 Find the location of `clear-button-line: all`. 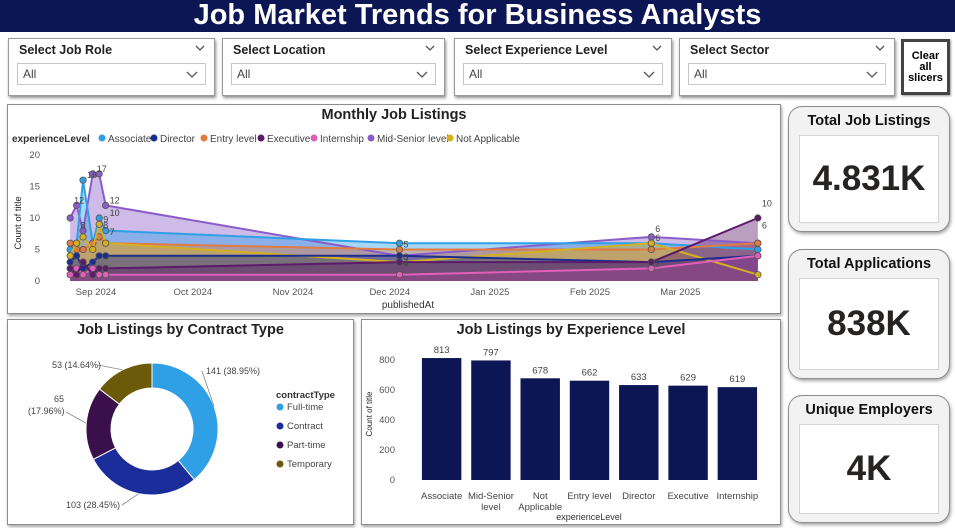

clear-button-line: all is located at coordinates (925, 67).